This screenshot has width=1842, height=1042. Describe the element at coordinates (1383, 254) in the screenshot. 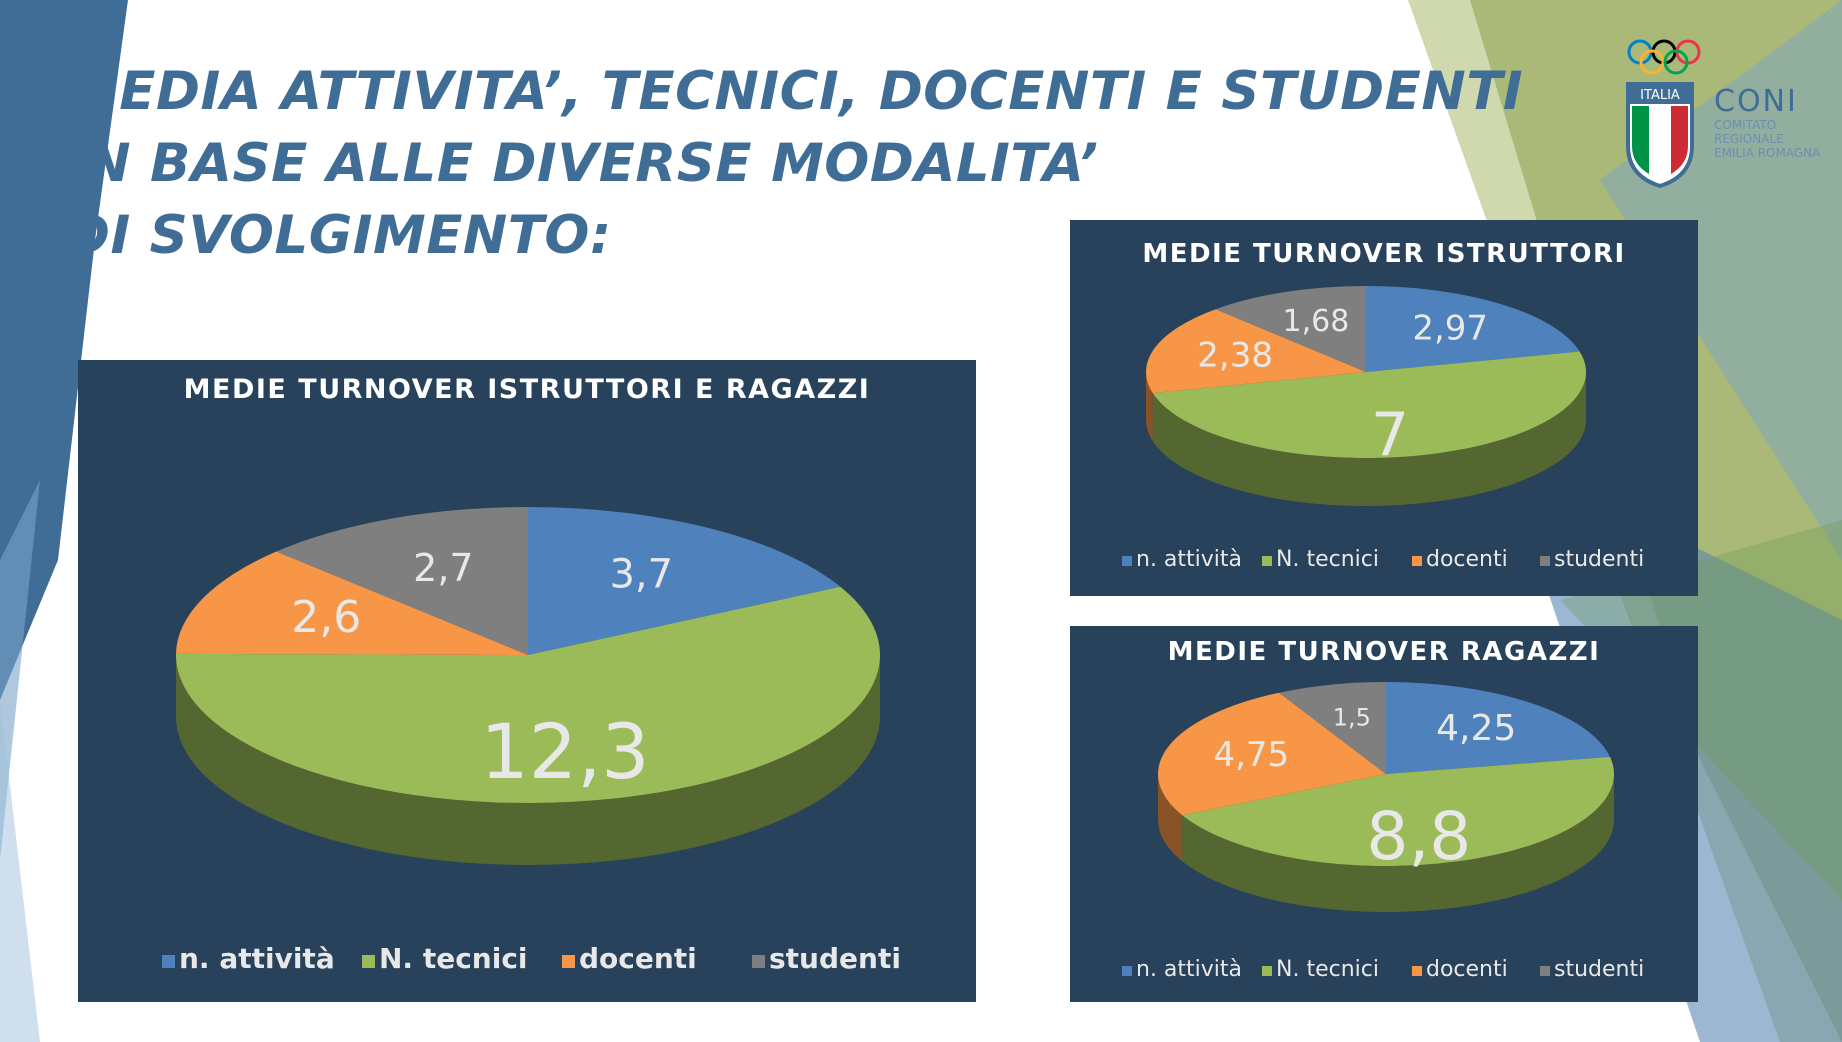

I see `chart-title: MEDIE TURNOVER ISTRUTTORI` at that location.